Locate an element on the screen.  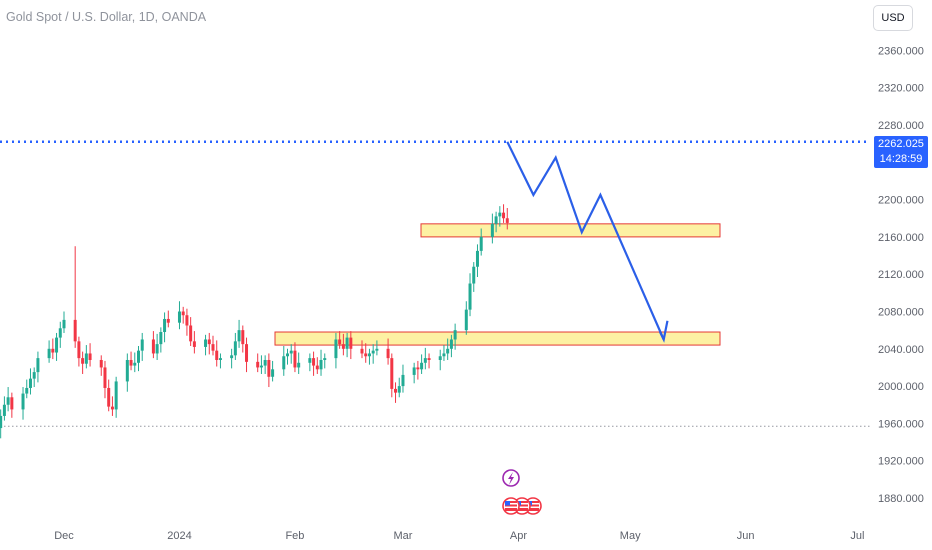
y-tick-label: 1880.000 is located at coordinates (901, 499).